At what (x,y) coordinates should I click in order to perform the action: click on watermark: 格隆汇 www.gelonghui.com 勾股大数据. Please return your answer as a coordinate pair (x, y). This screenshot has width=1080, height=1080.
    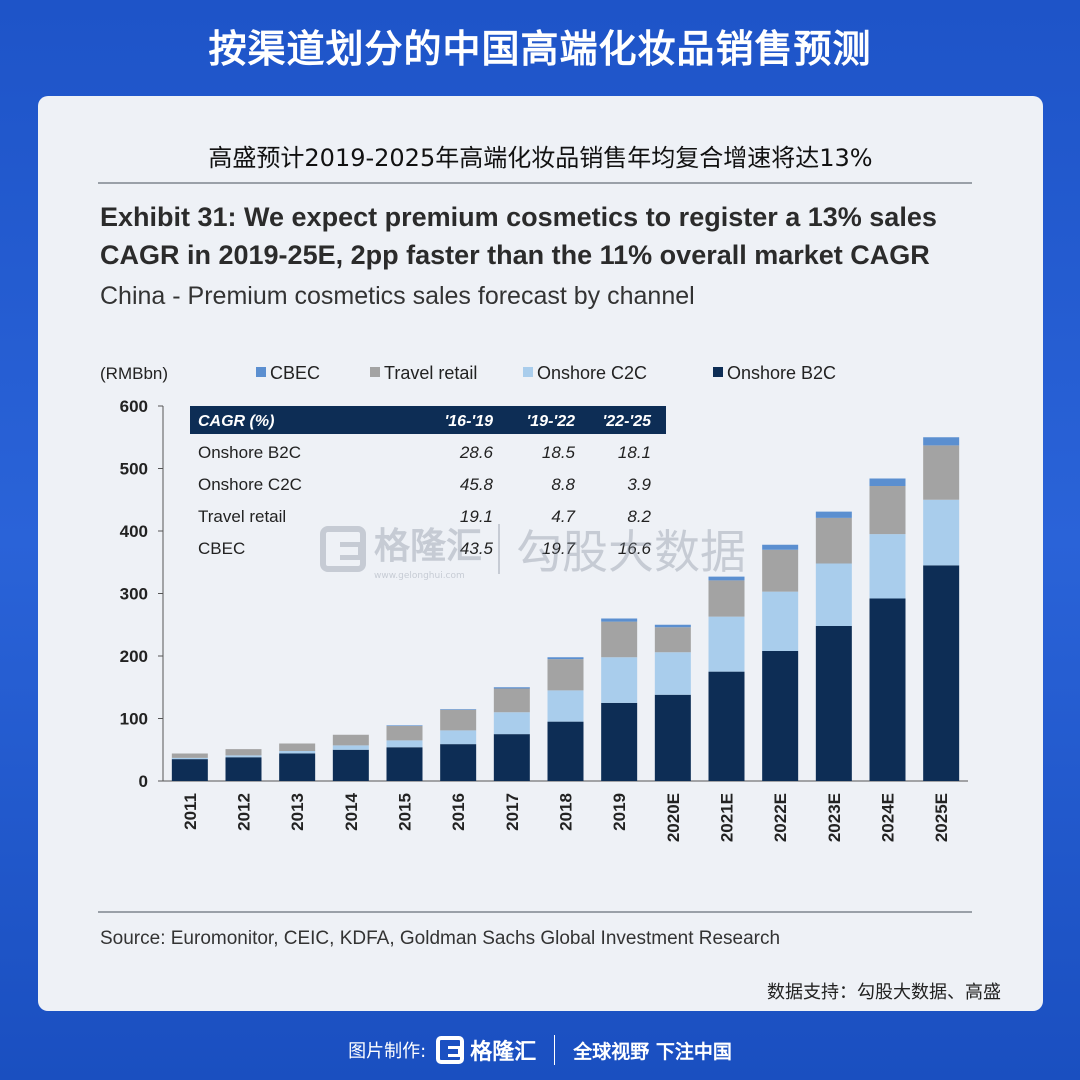
    Looking at the image, I should click on (533, 549).